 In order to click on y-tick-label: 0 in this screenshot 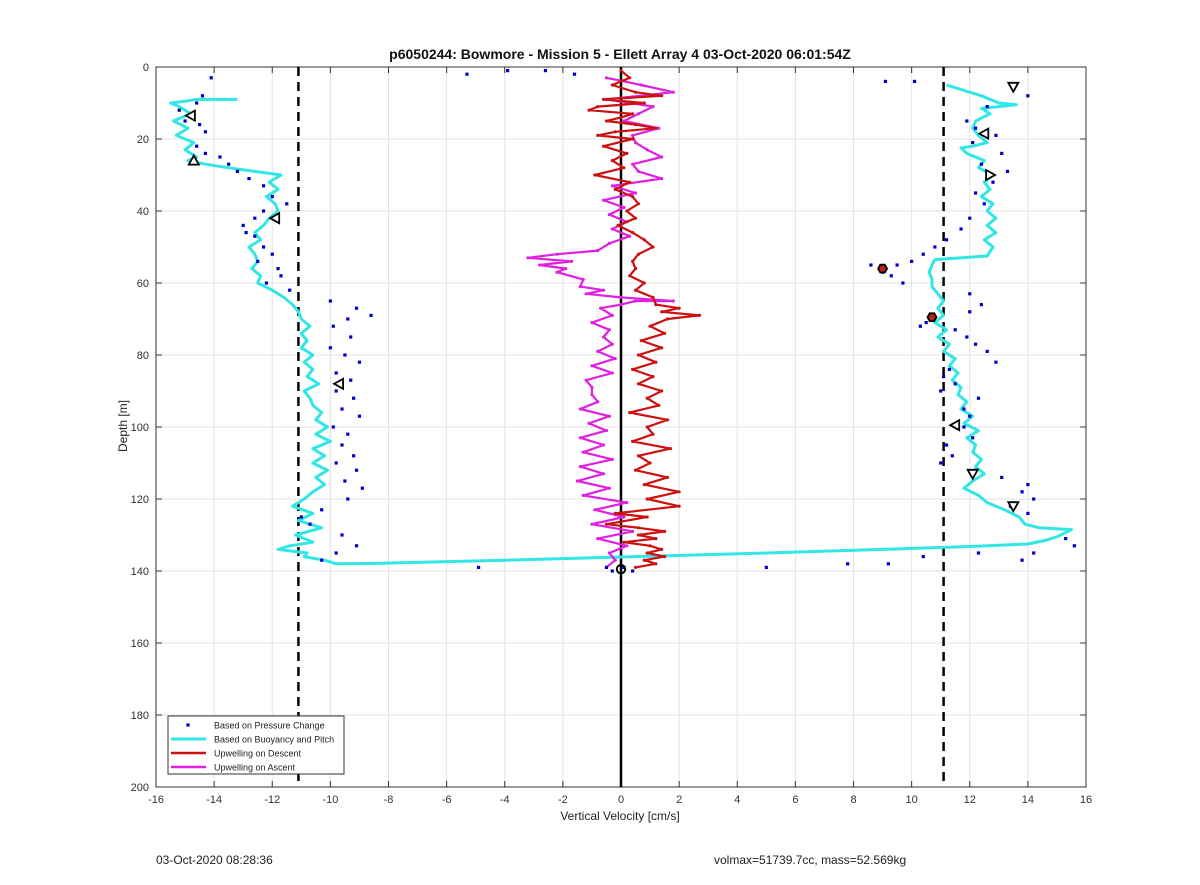, I will do `click(146, 68)`.